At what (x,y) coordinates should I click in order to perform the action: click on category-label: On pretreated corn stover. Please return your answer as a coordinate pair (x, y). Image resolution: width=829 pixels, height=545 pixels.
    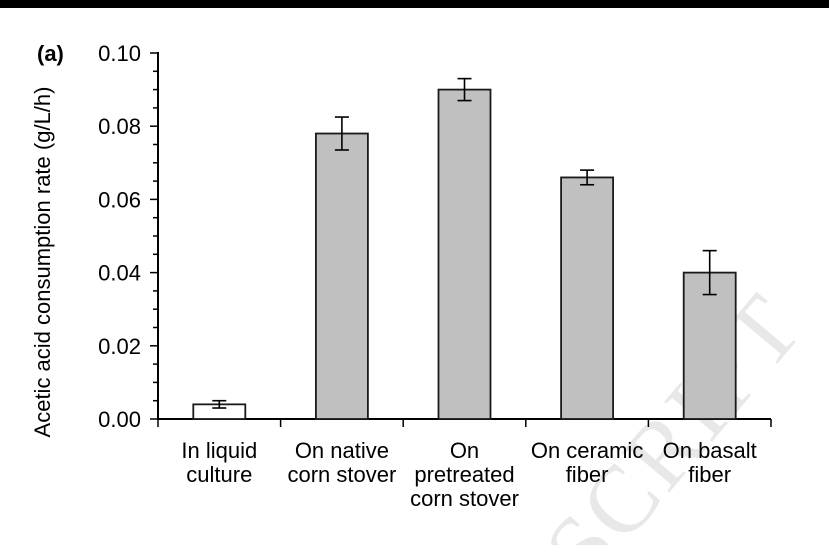
    Looking at the image, I should click on (464, 474).